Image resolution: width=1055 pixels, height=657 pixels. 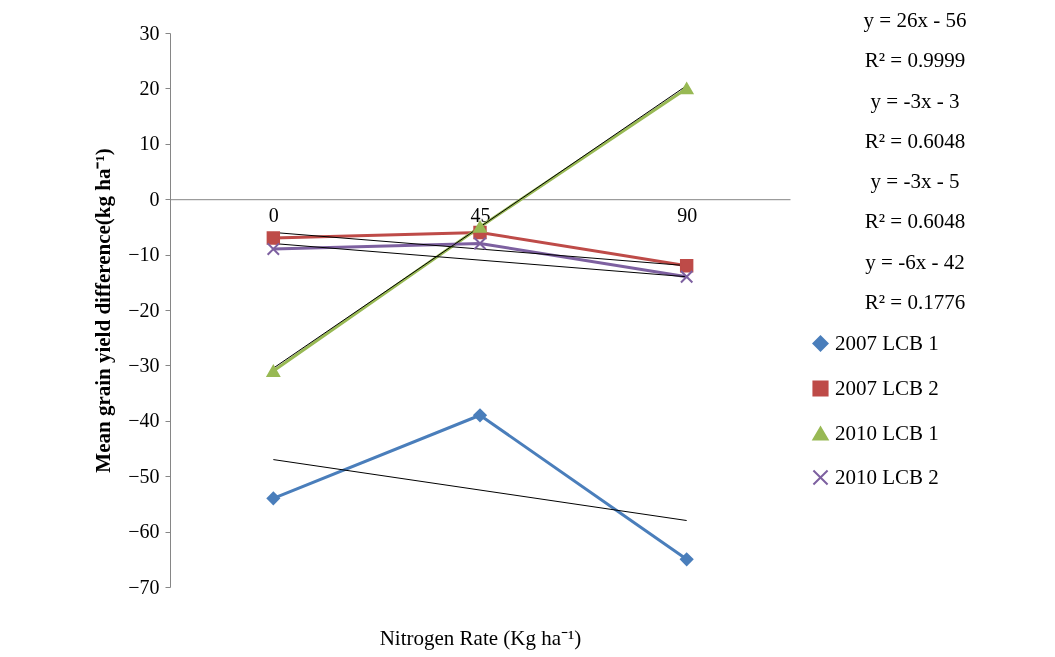 I want to click on text: R² = 0.1776, so click(x=915, y=302).